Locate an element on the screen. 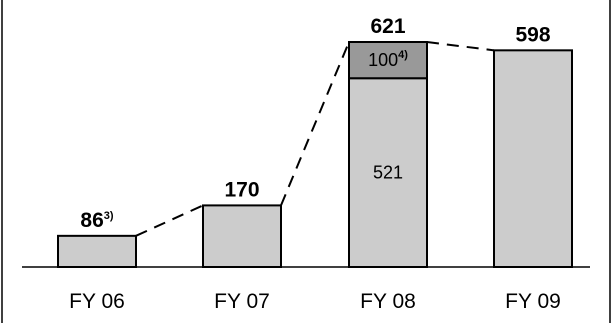 This screenshot has width=612, height=323. x-tick-fy-08: FY 08 is located at coordinates (388, 301).